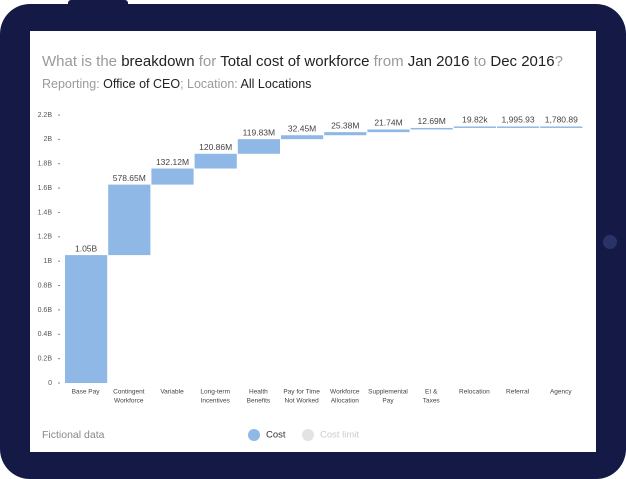 The width and height of the screenshot is (626, 479). I want to click on value-label: 25.38M, so click(345, 125).